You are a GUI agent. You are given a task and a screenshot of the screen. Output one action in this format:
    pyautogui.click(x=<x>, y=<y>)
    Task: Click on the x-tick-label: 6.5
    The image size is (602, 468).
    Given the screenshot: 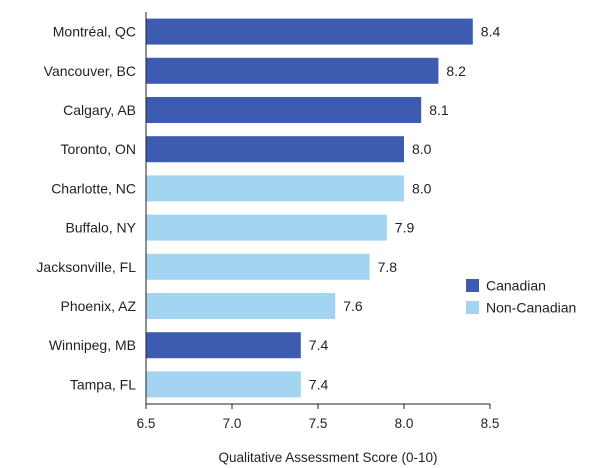 What is the action you would take?
    pyautogui.click(x=146, y=423)
    